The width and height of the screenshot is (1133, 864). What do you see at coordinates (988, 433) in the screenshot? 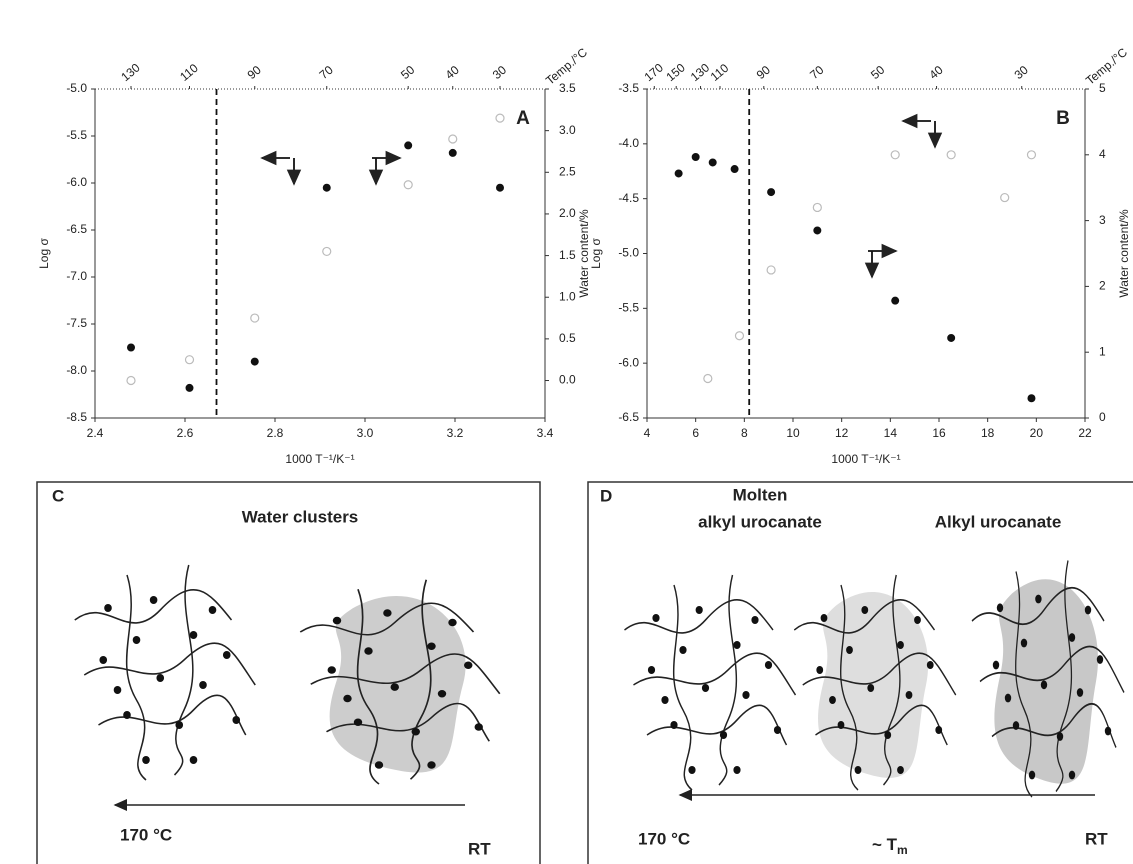
I see `x-tick-label: 18` at bounding box center [988, 433].